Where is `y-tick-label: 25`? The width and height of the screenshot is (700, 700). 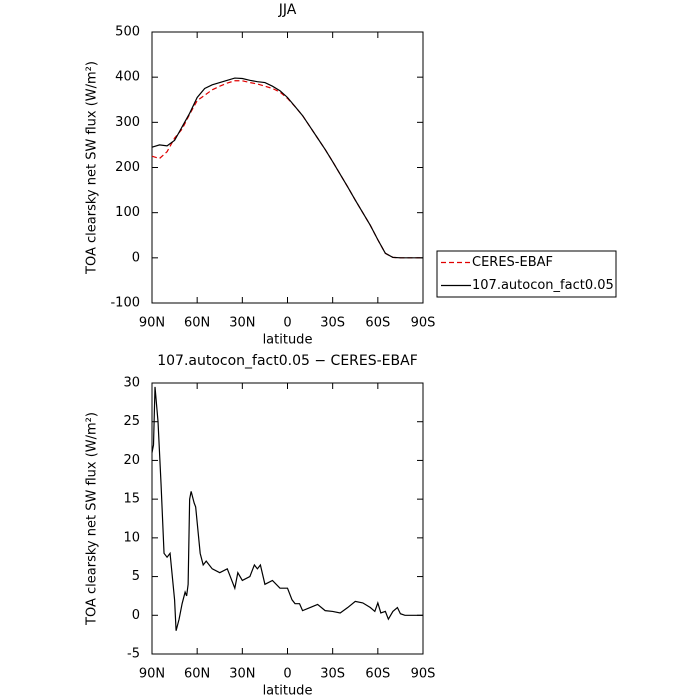 y-tick-label: 25 is located at coordinates (131, 421).